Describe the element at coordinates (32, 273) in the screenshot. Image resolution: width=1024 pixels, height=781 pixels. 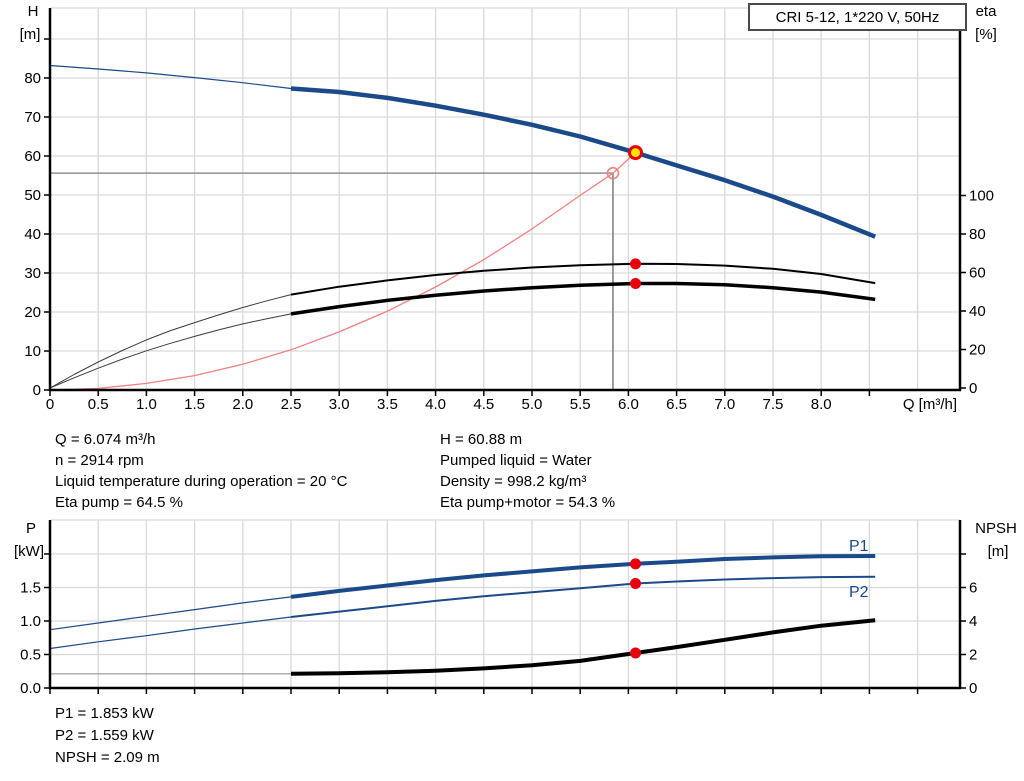
I see `y-left-tick-label: 30` at that location.